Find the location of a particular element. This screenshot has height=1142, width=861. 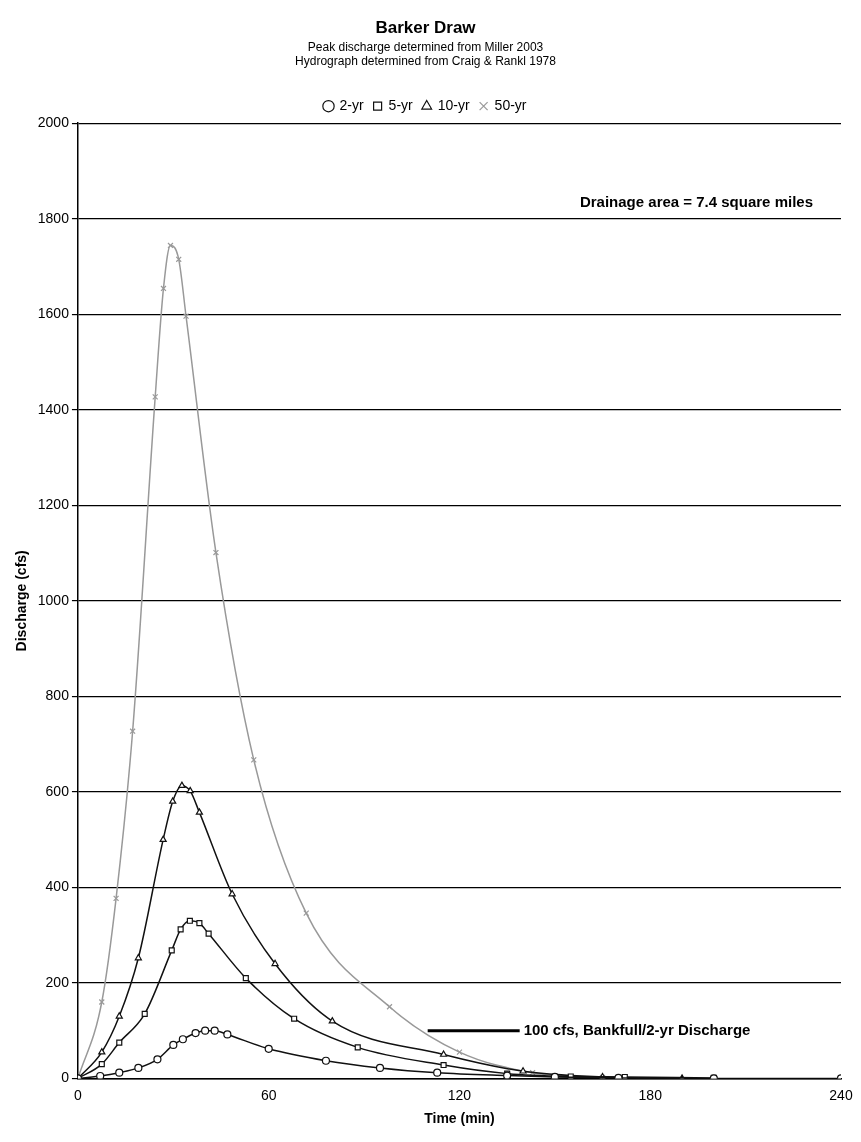

x-tick-label: 240 is located at coordinates (841, 1094).